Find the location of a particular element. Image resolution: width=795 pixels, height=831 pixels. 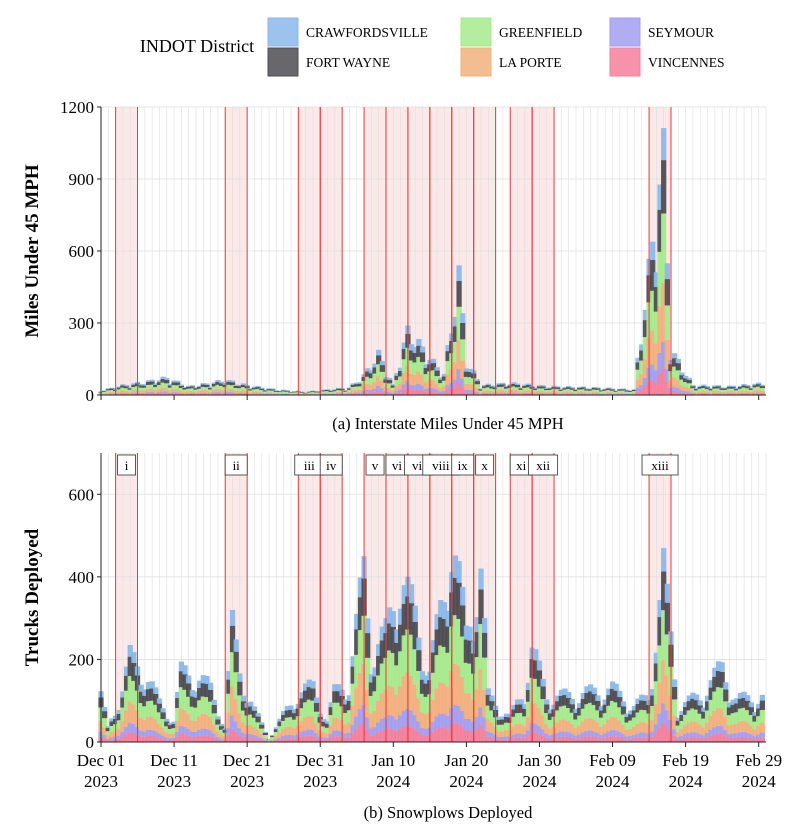

x-tick-label-year: 2024 is located at coordinates (466, 781).